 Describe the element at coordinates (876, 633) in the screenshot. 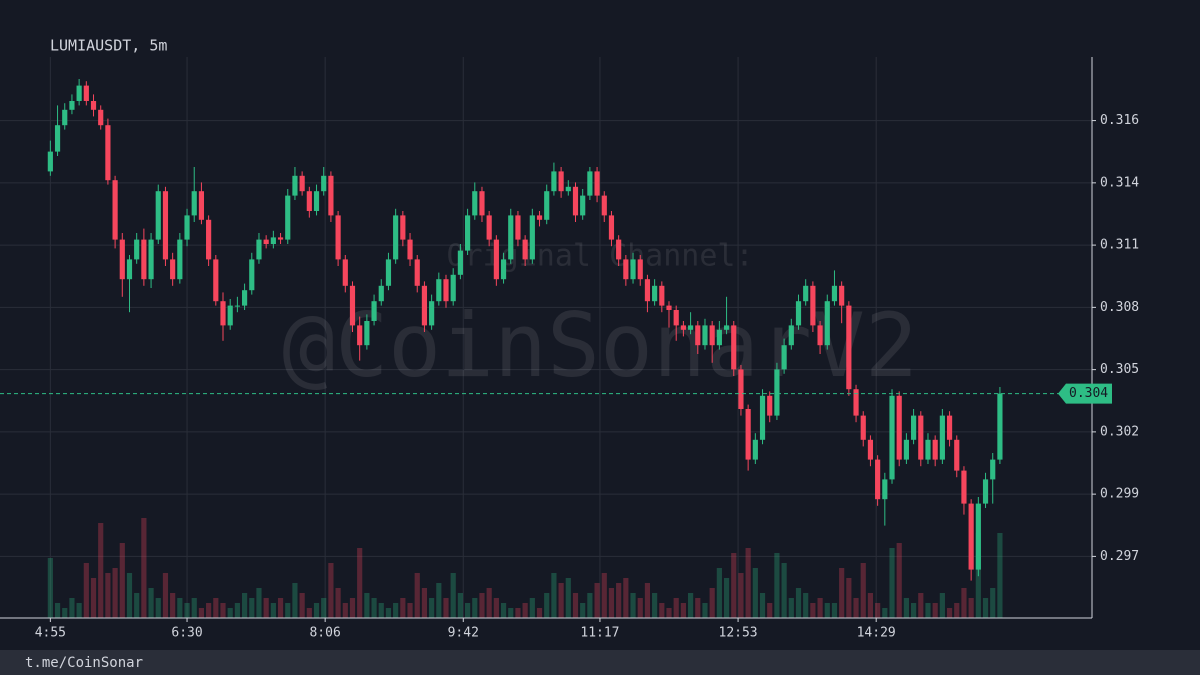

I see `x-tick-label: 14:29` at that location.